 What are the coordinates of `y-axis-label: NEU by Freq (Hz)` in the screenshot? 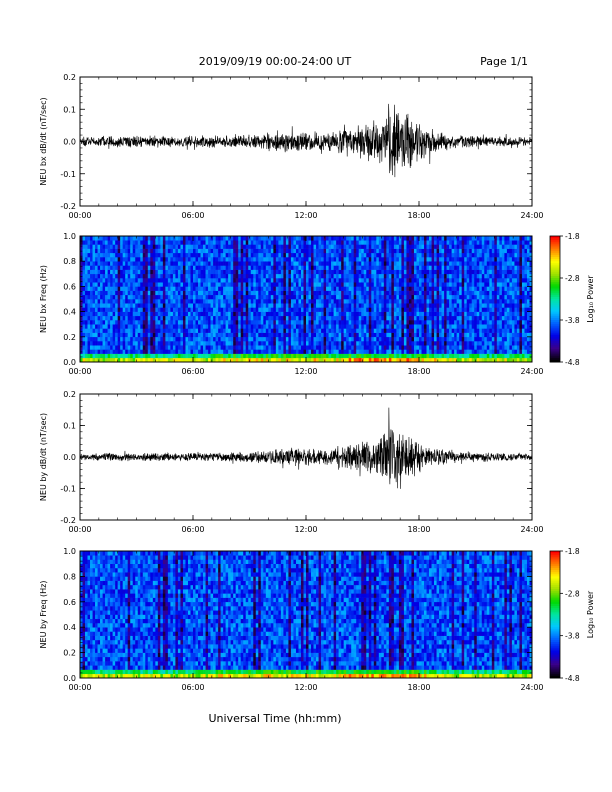 It's located at (43, 615).